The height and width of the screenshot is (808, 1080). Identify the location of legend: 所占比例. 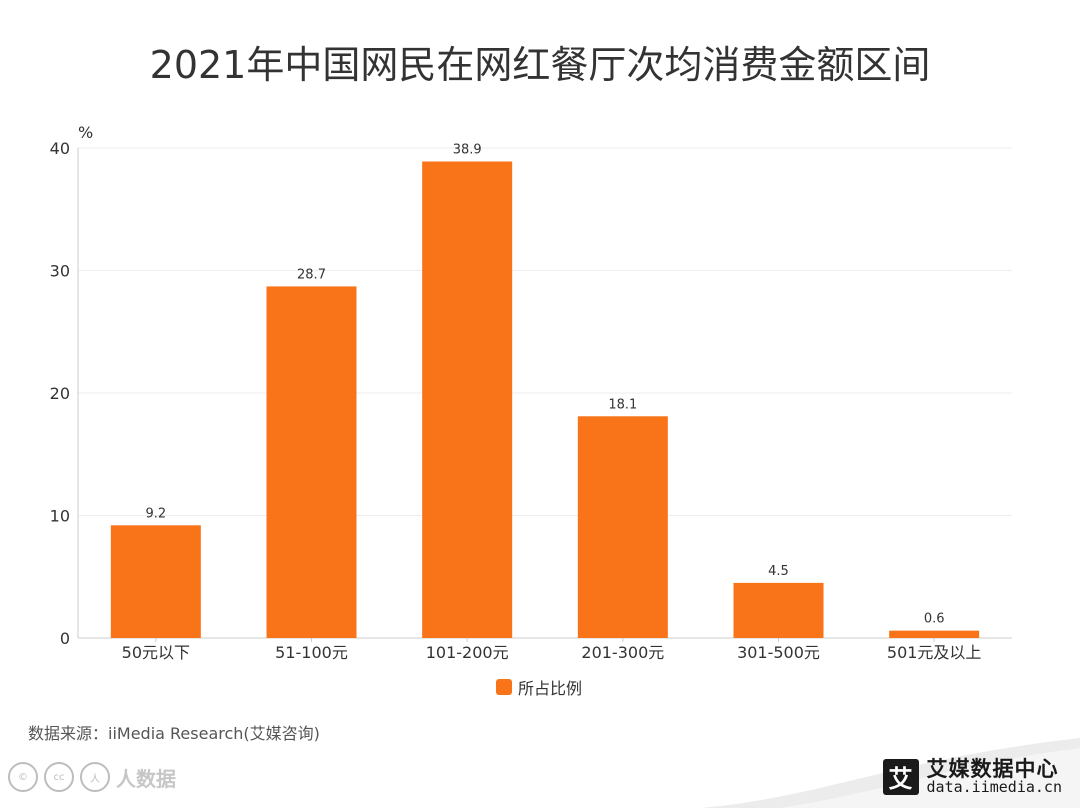
(539, 687).